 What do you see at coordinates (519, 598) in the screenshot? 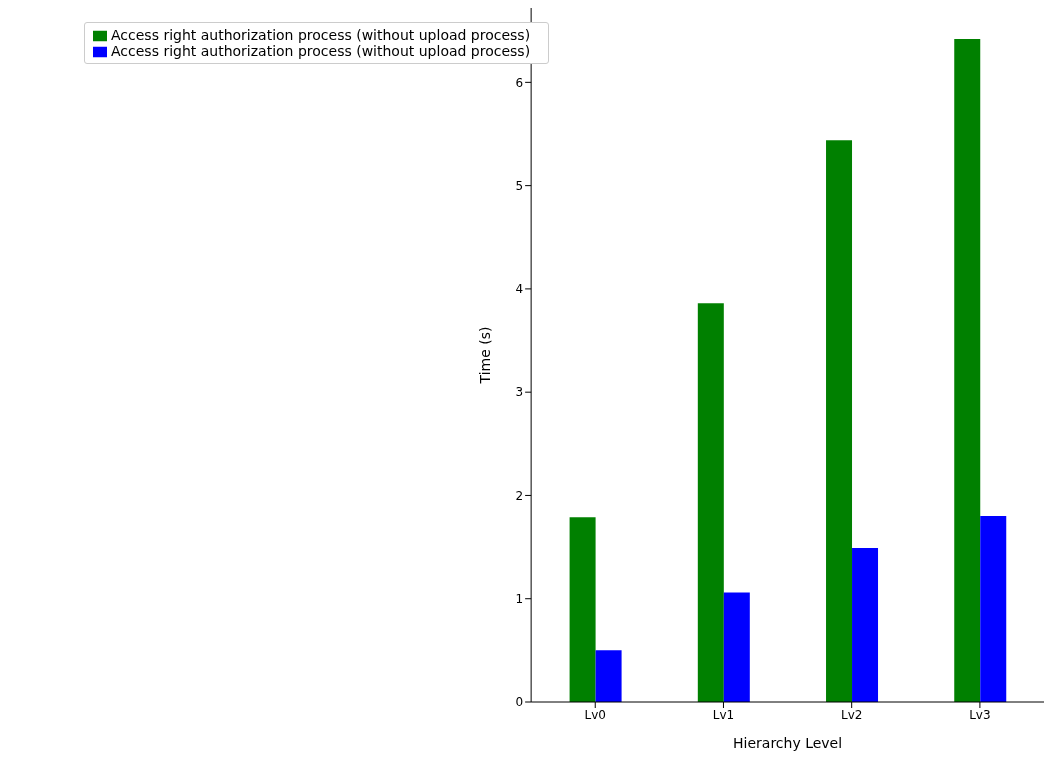
I see `y-tick-label: 1` at bounding box center [519, 598].